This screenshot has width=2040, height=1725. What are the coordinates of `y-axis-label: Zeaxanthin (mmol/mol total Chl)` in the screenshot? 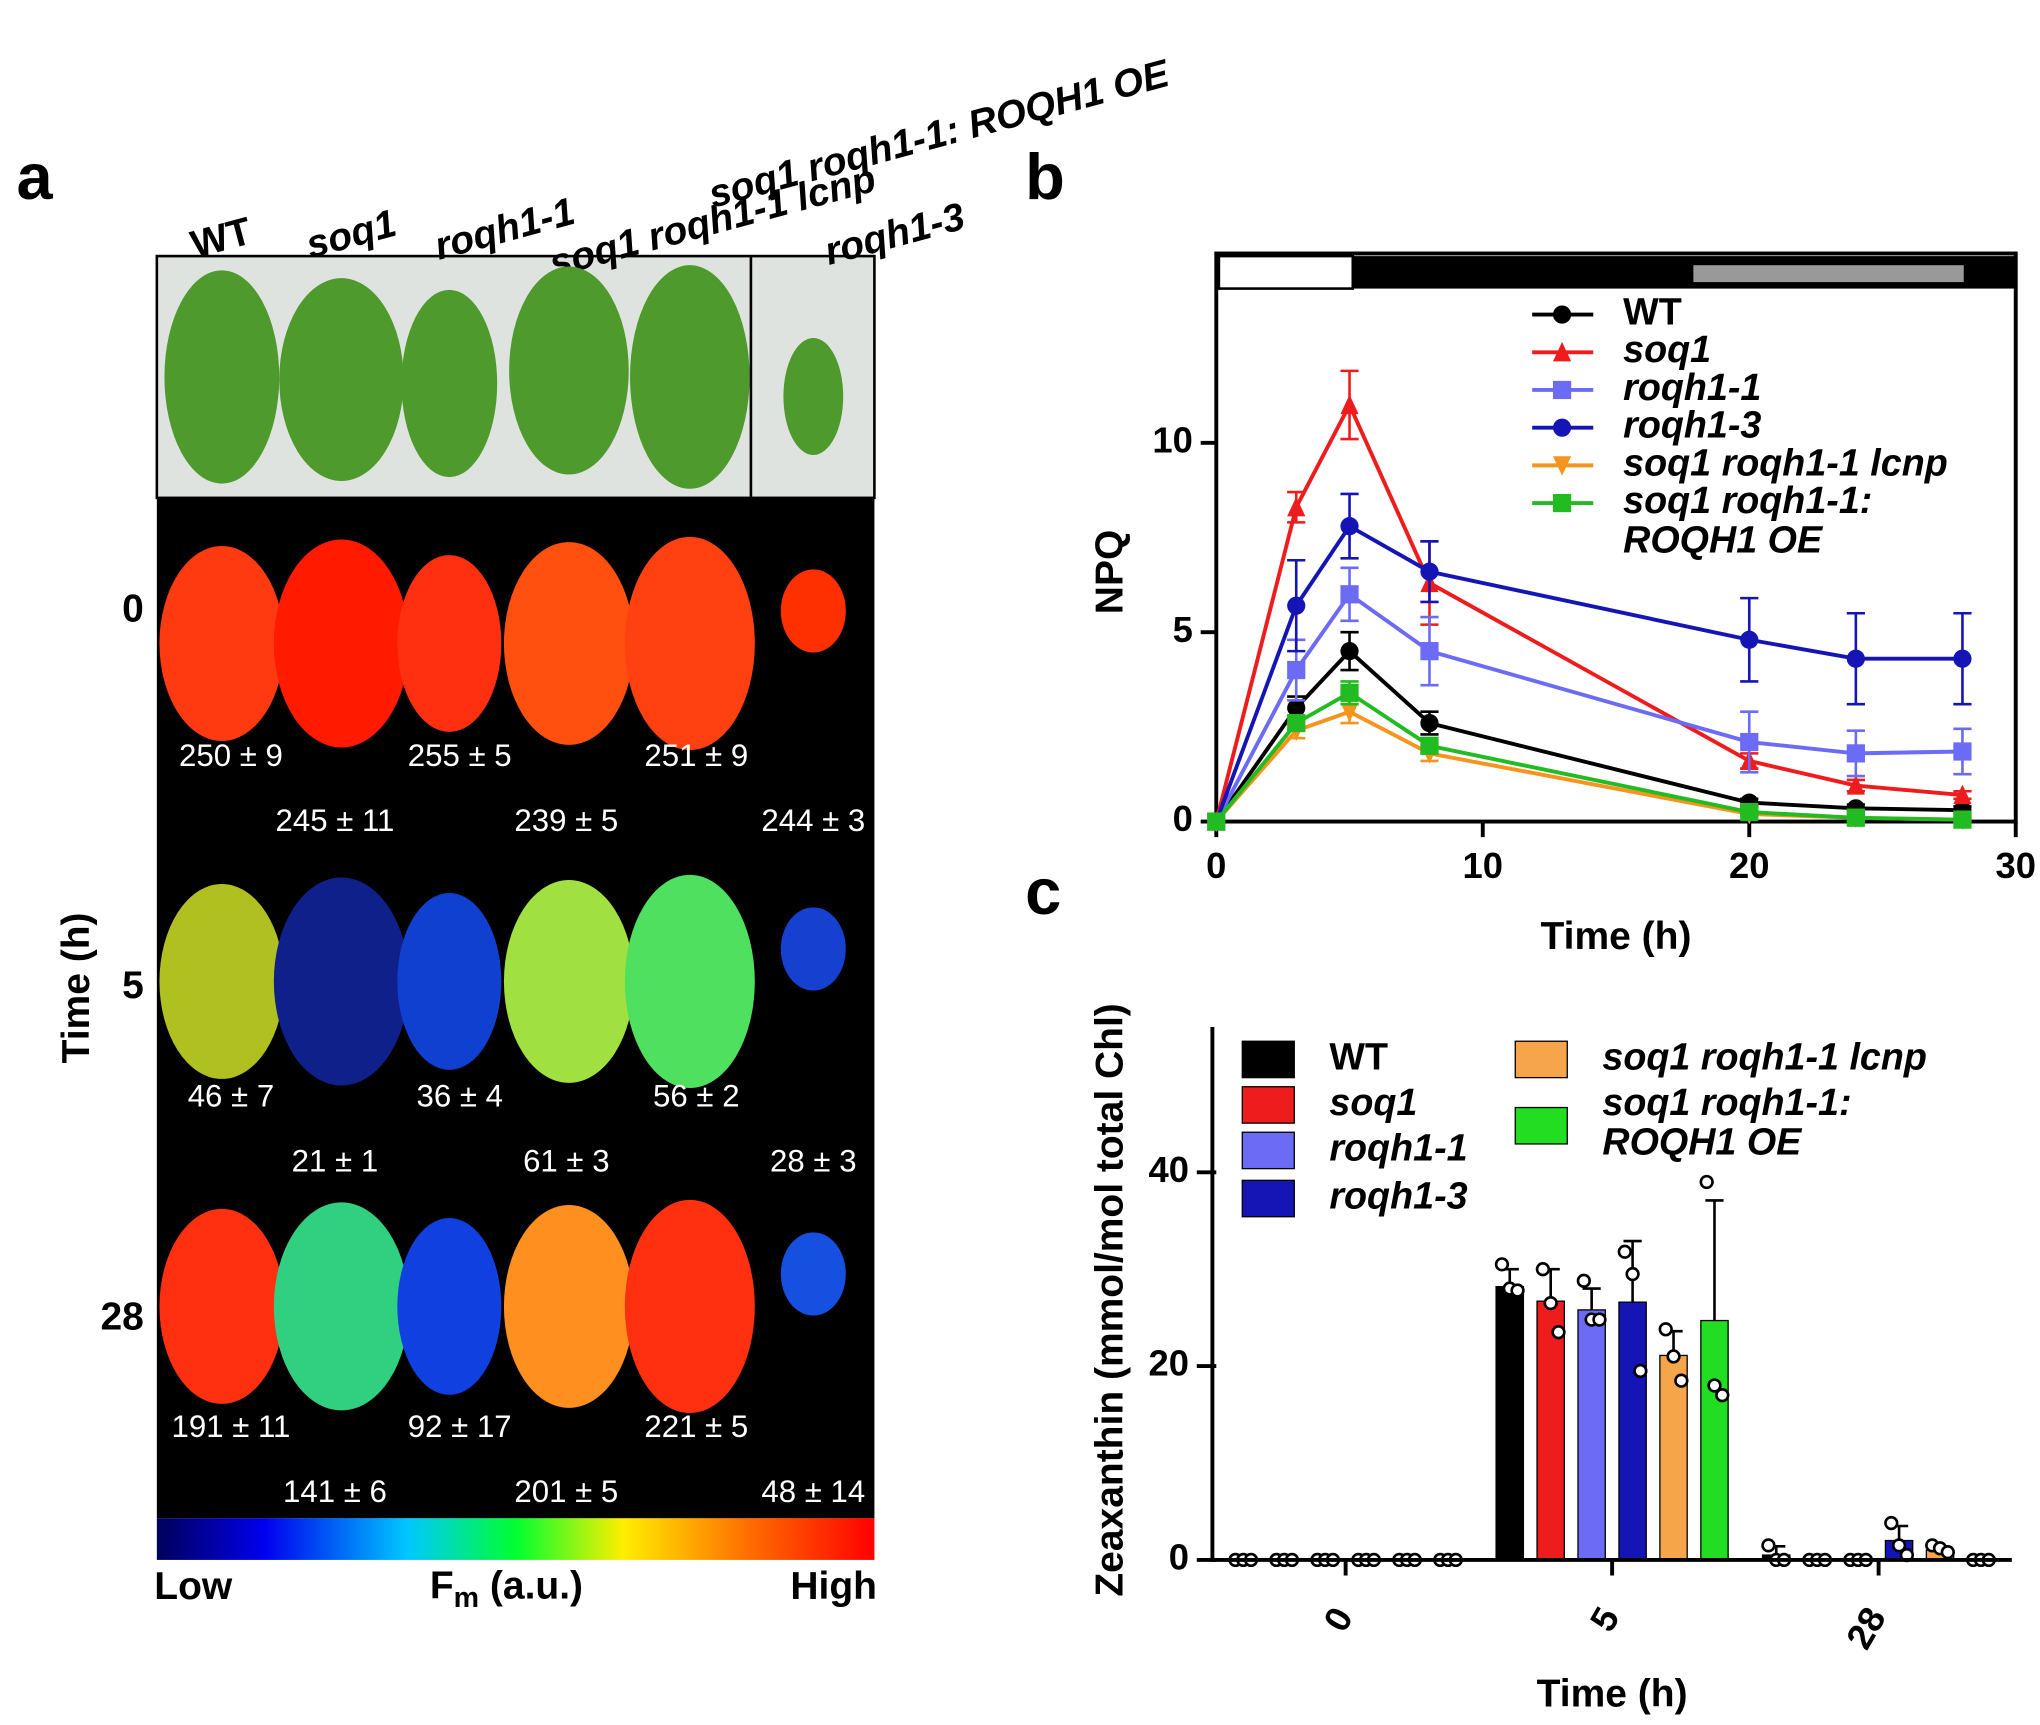 It's located at (1110, 1299).